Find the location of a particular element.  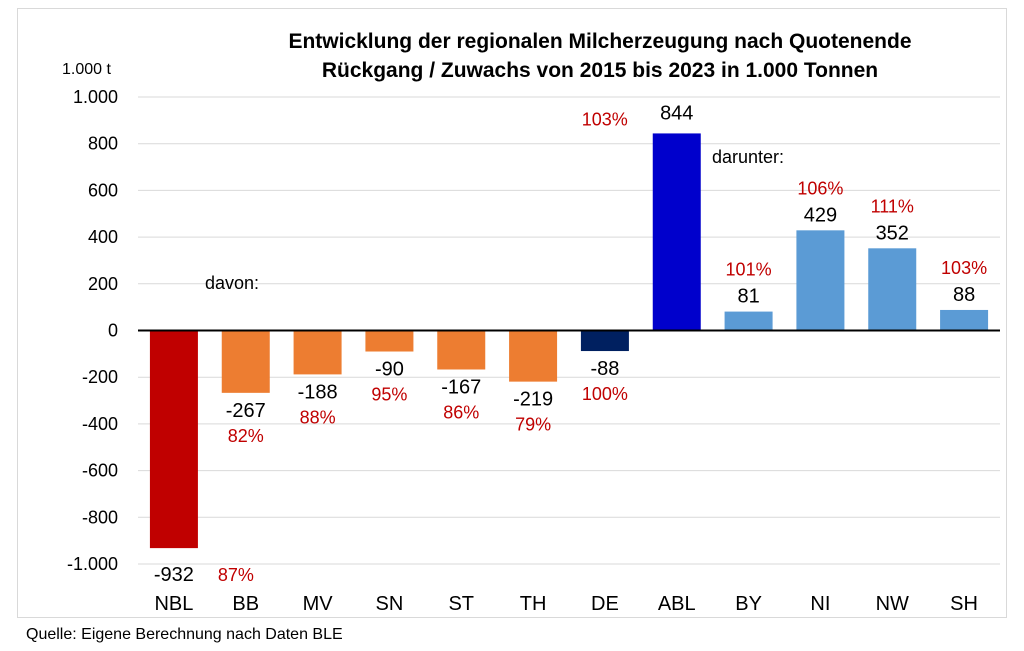

percent-label-sh: 103% is located at coordinates (964, 268).